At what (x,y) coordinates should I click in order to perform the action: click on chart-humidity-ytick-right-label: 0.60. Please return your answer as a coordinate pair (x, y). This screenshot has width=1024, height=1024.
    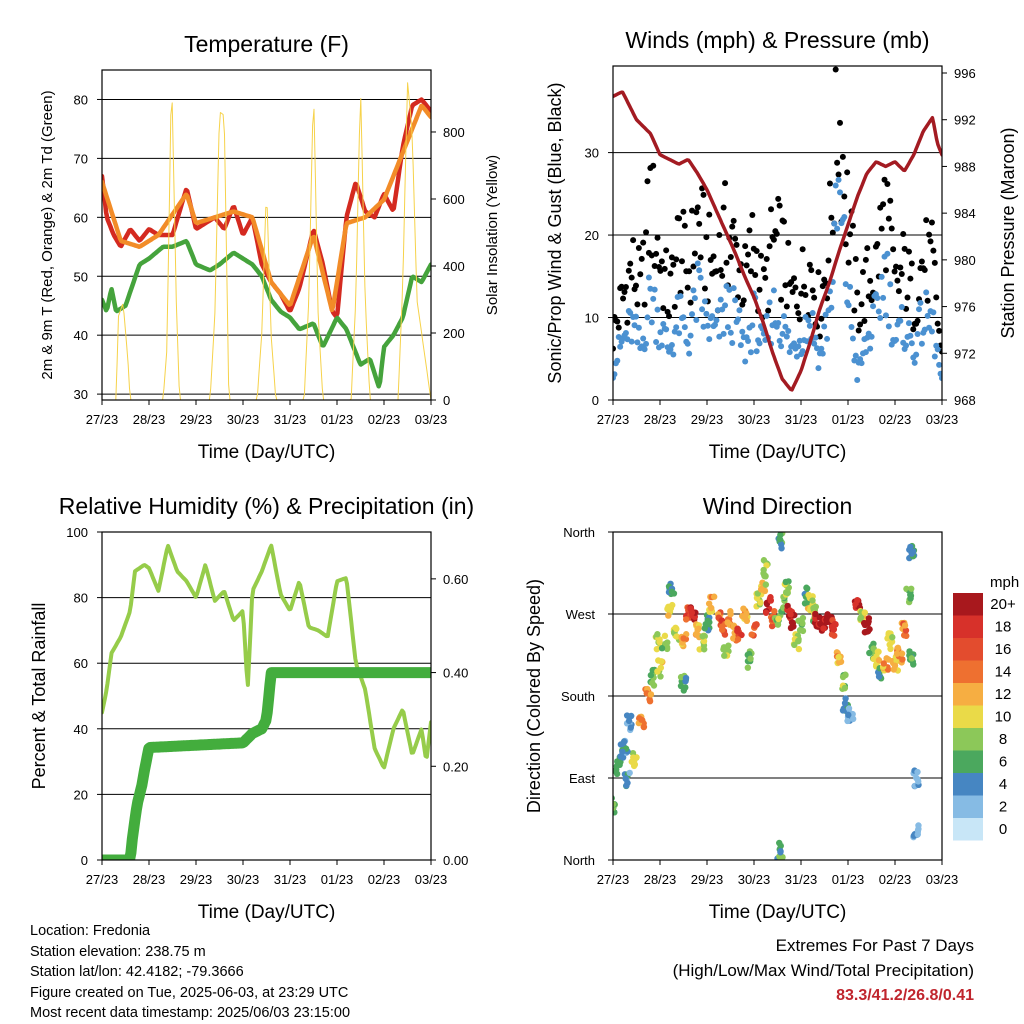
    Looking at the image, I should click on (455, 579).